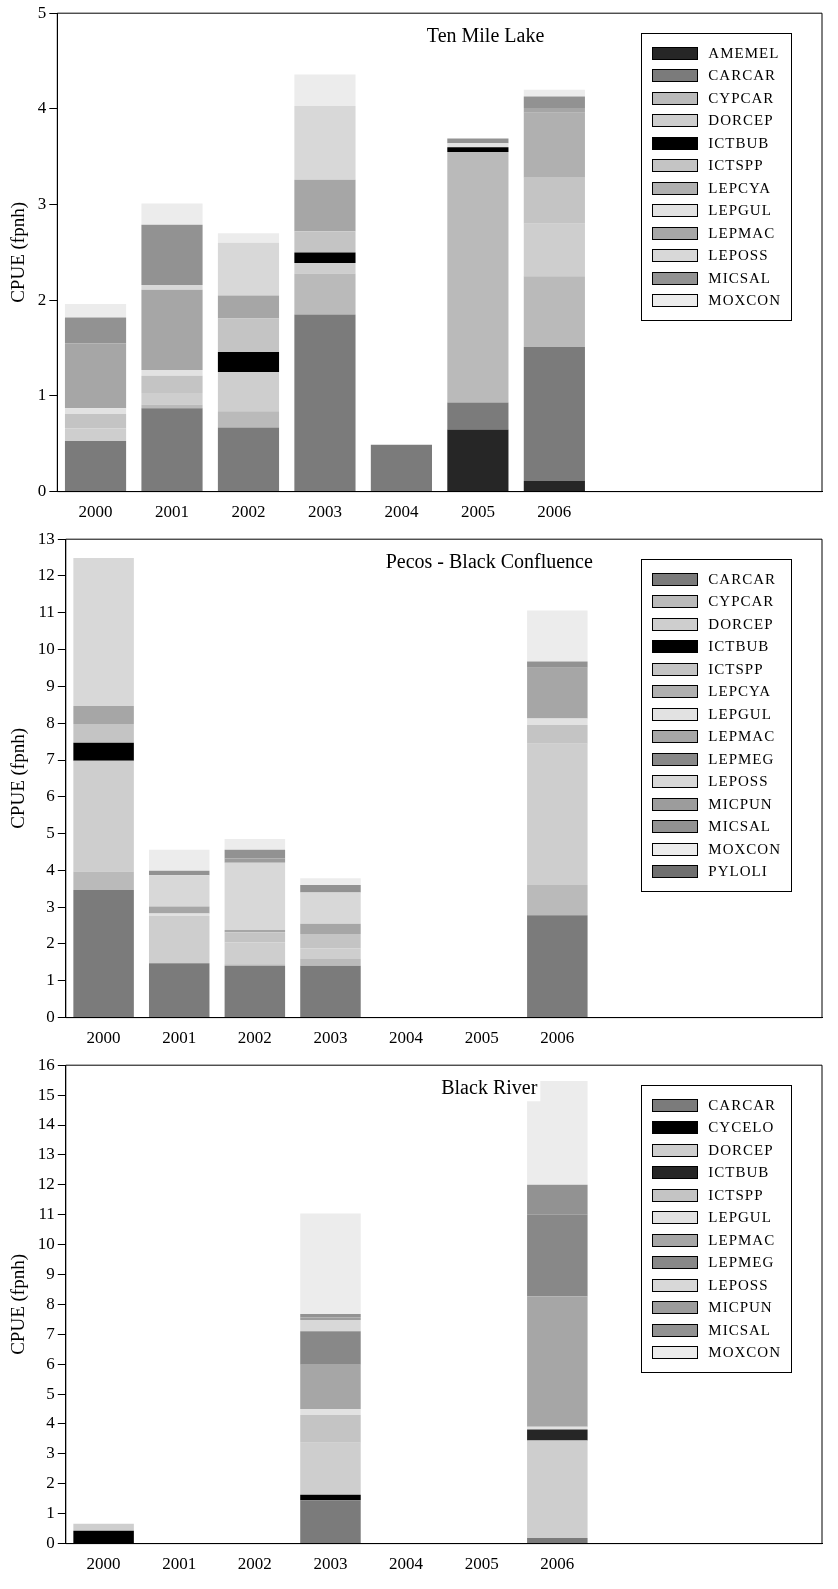  I want to click on legend-label: LEPMAC, so click(742, 737).